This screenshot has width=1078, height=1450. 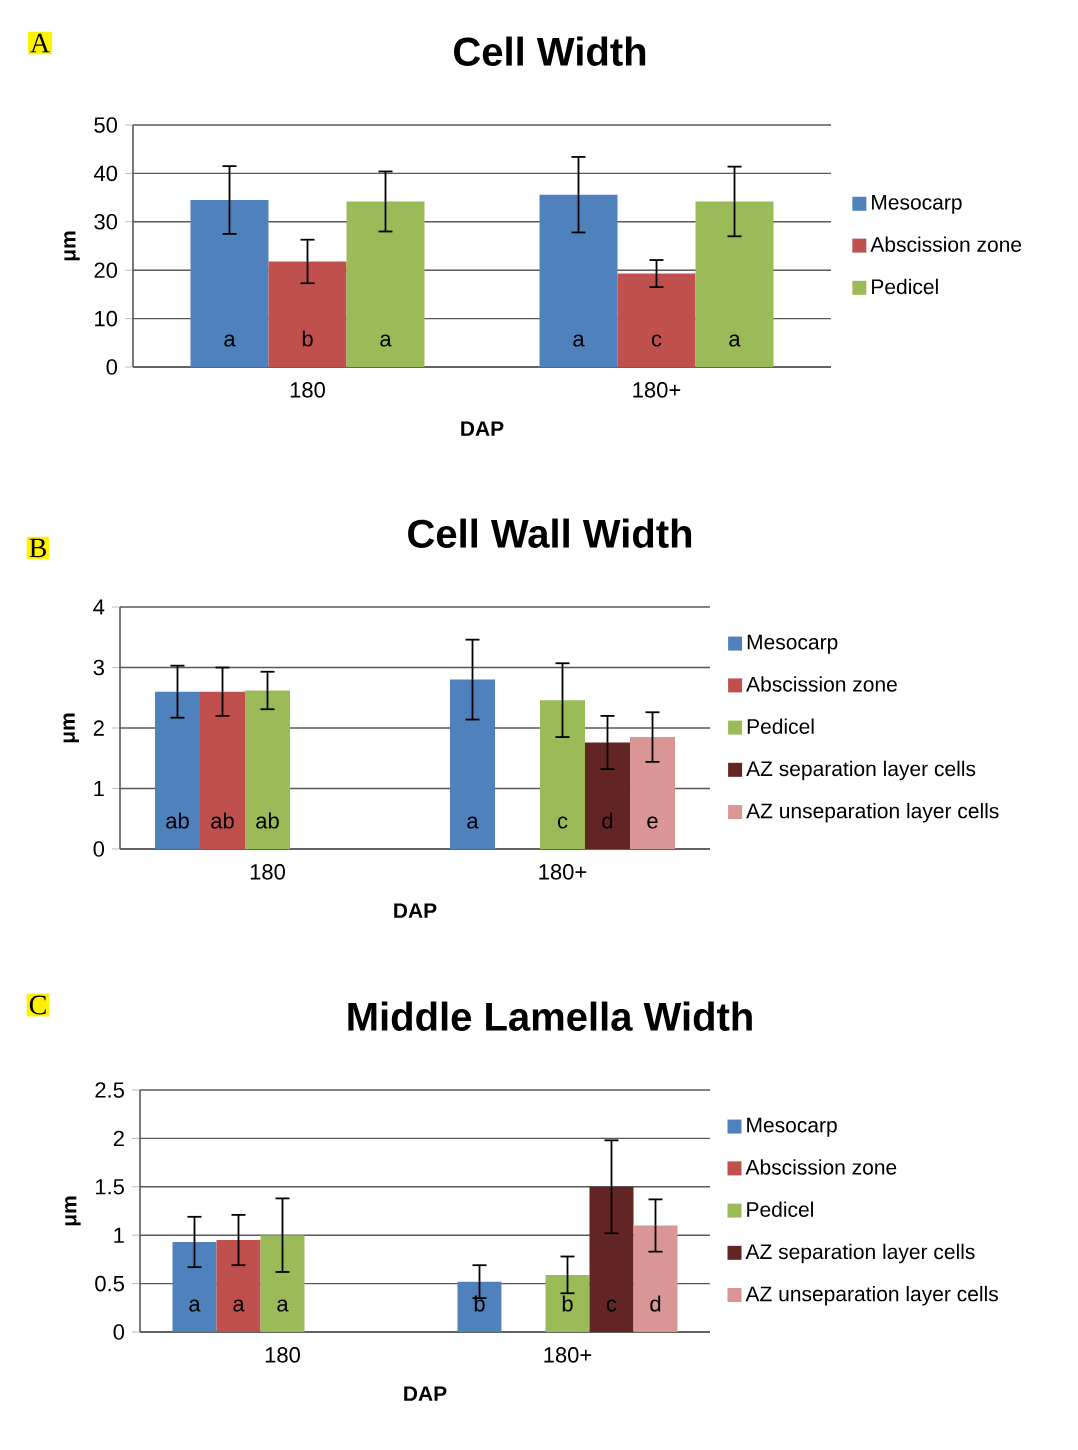 I want to click on text: C, so click(x=37, y=1005).